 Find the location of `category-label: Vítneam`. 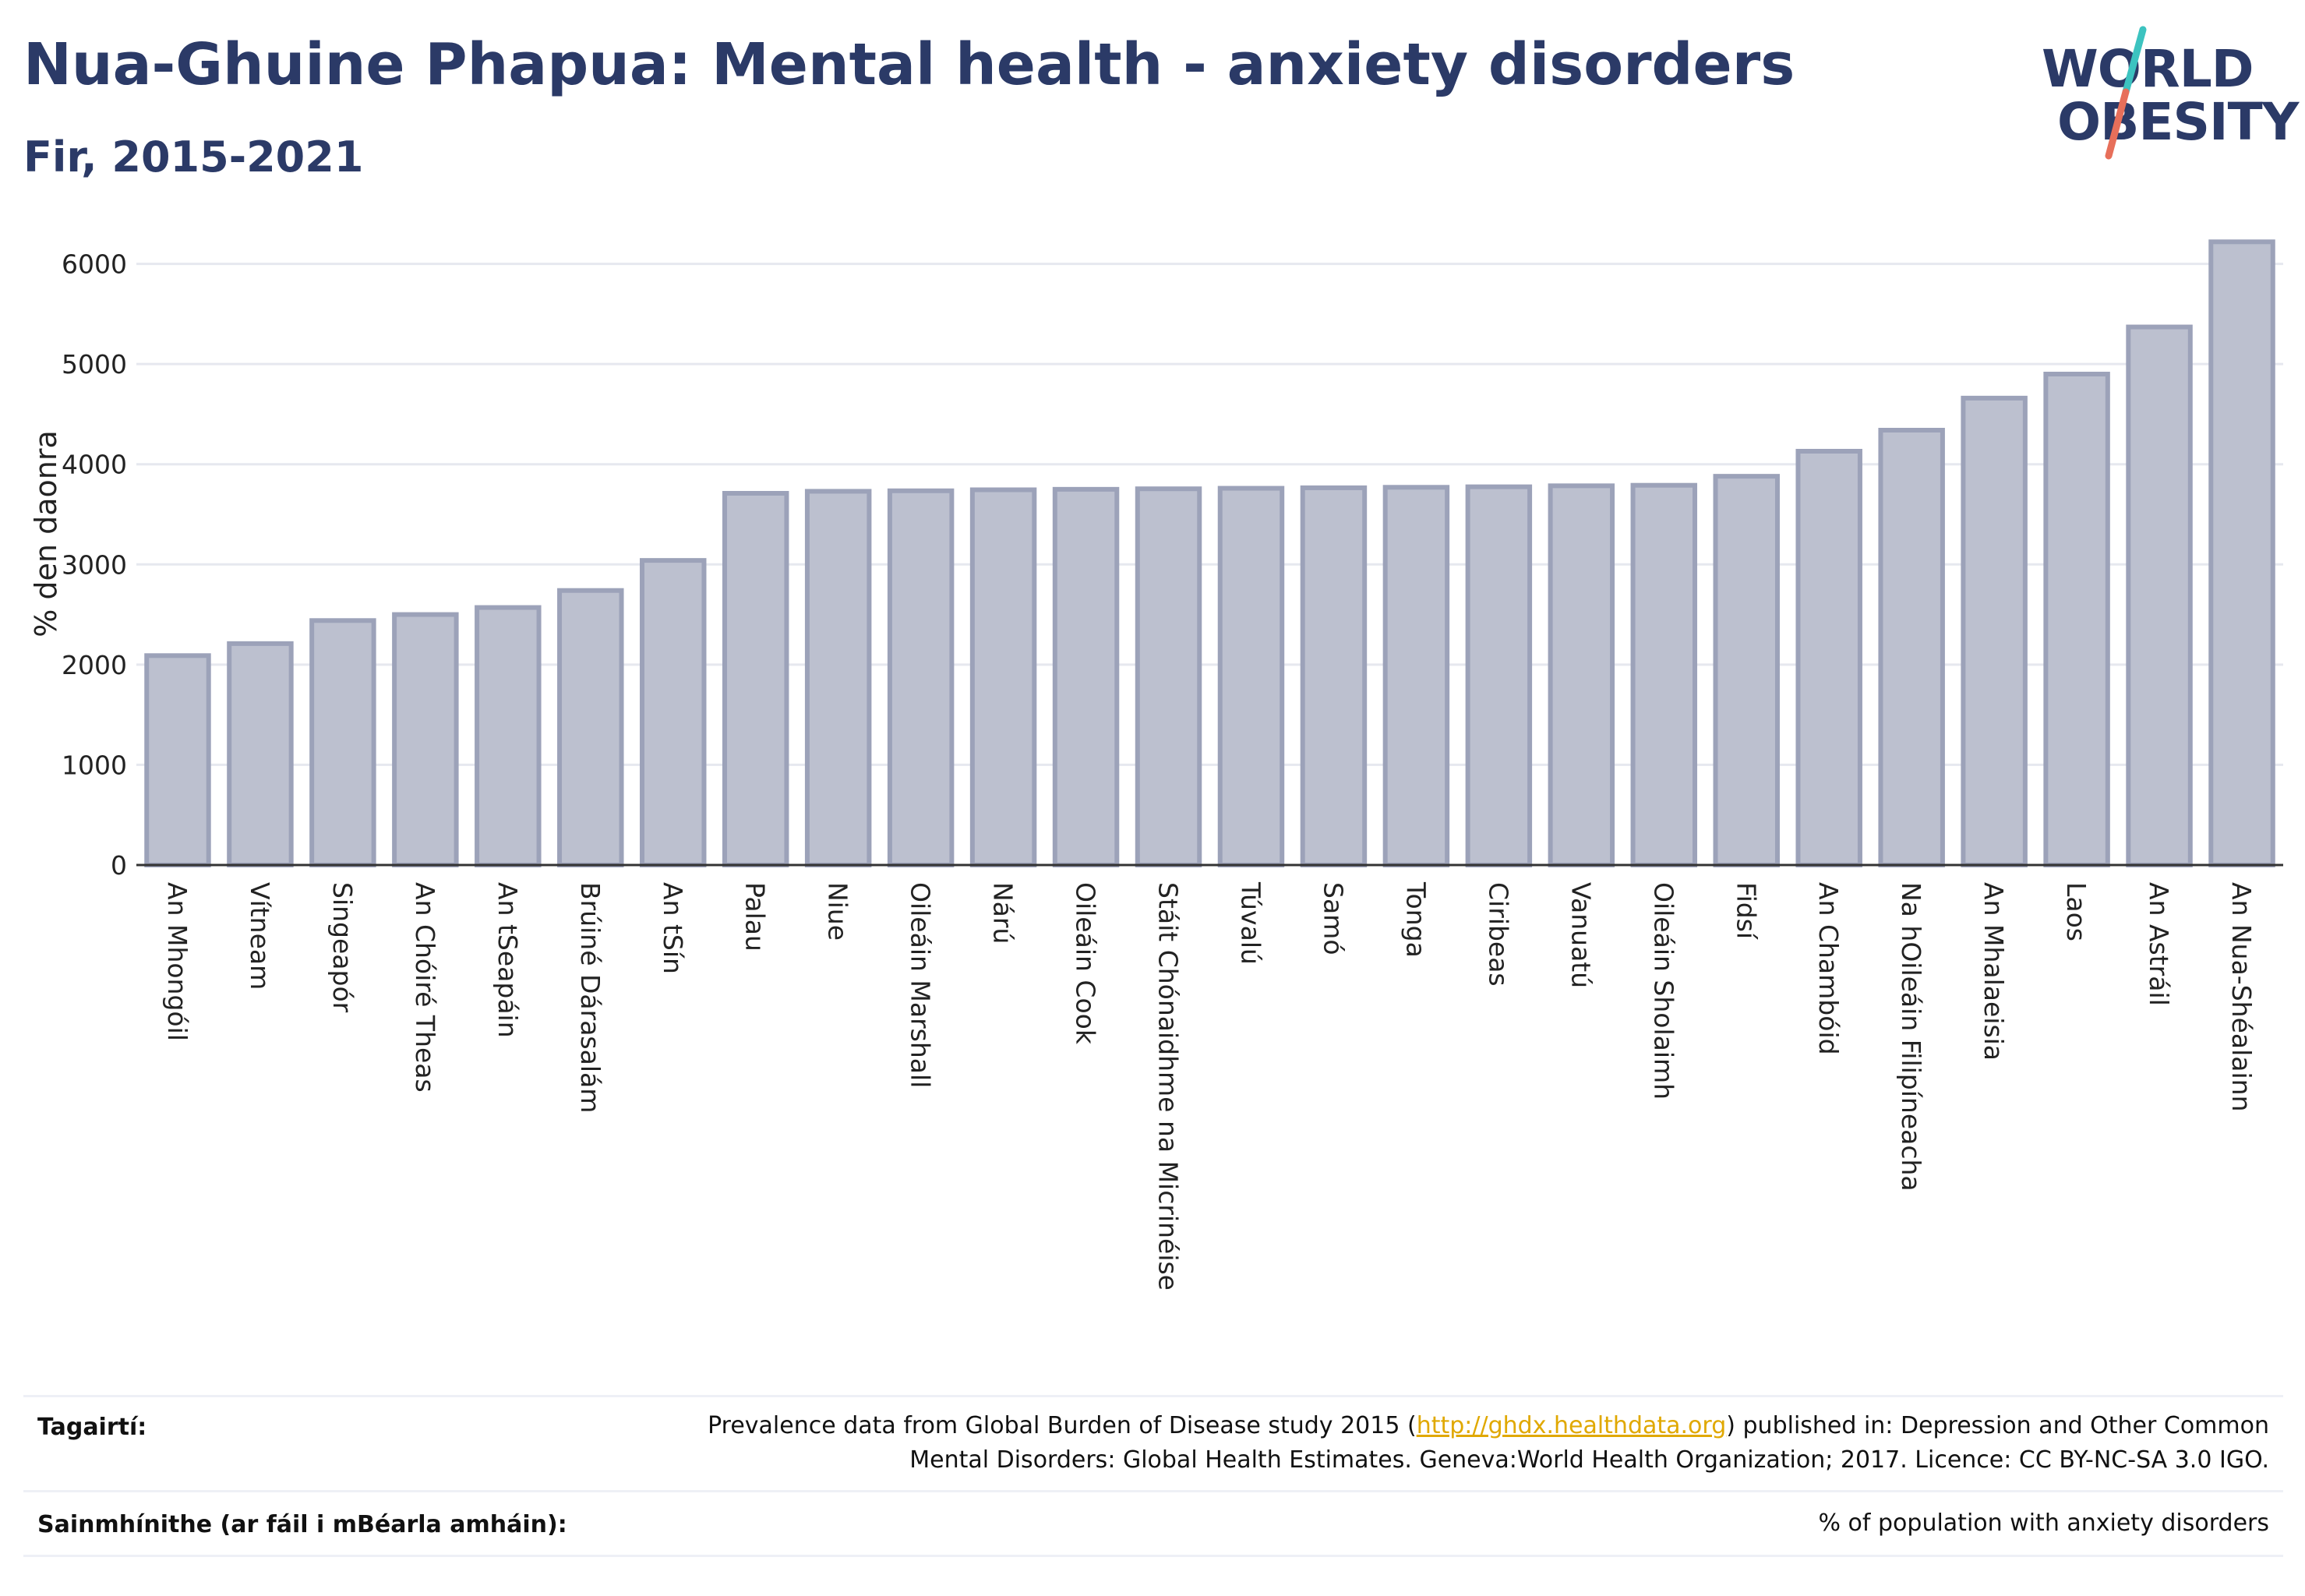

category-label: Vítneam is located at coordinates (260, 936).